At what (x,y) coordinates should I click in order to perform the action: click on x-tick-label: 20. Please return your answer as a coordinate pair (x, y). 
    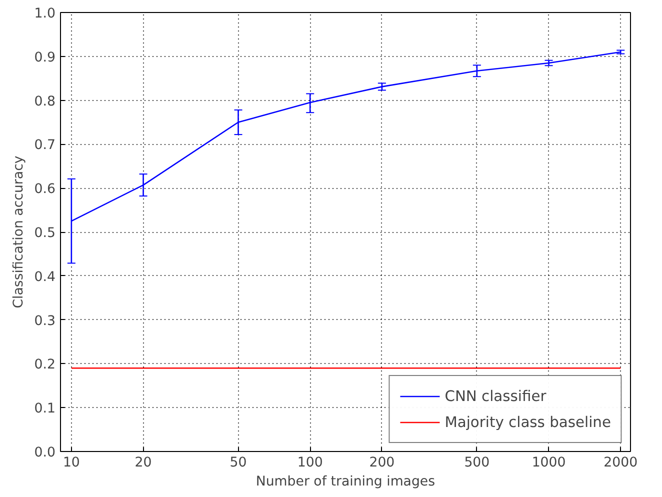
    Looking at the image, I should click on (143, 463).